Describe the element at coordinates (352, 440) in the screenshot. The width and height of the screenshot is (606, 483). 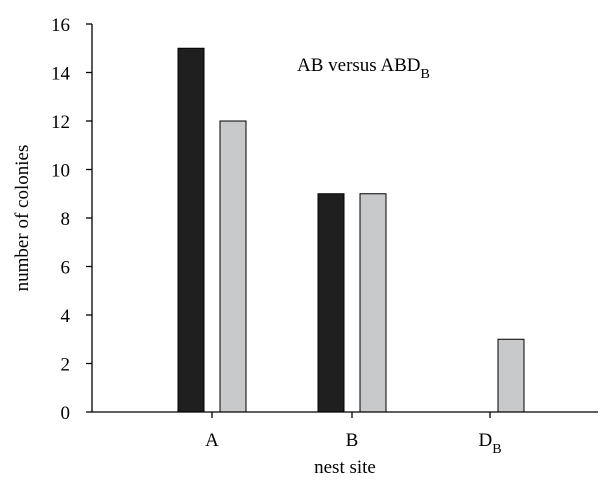
I see `x-tick-label: B` at that location.